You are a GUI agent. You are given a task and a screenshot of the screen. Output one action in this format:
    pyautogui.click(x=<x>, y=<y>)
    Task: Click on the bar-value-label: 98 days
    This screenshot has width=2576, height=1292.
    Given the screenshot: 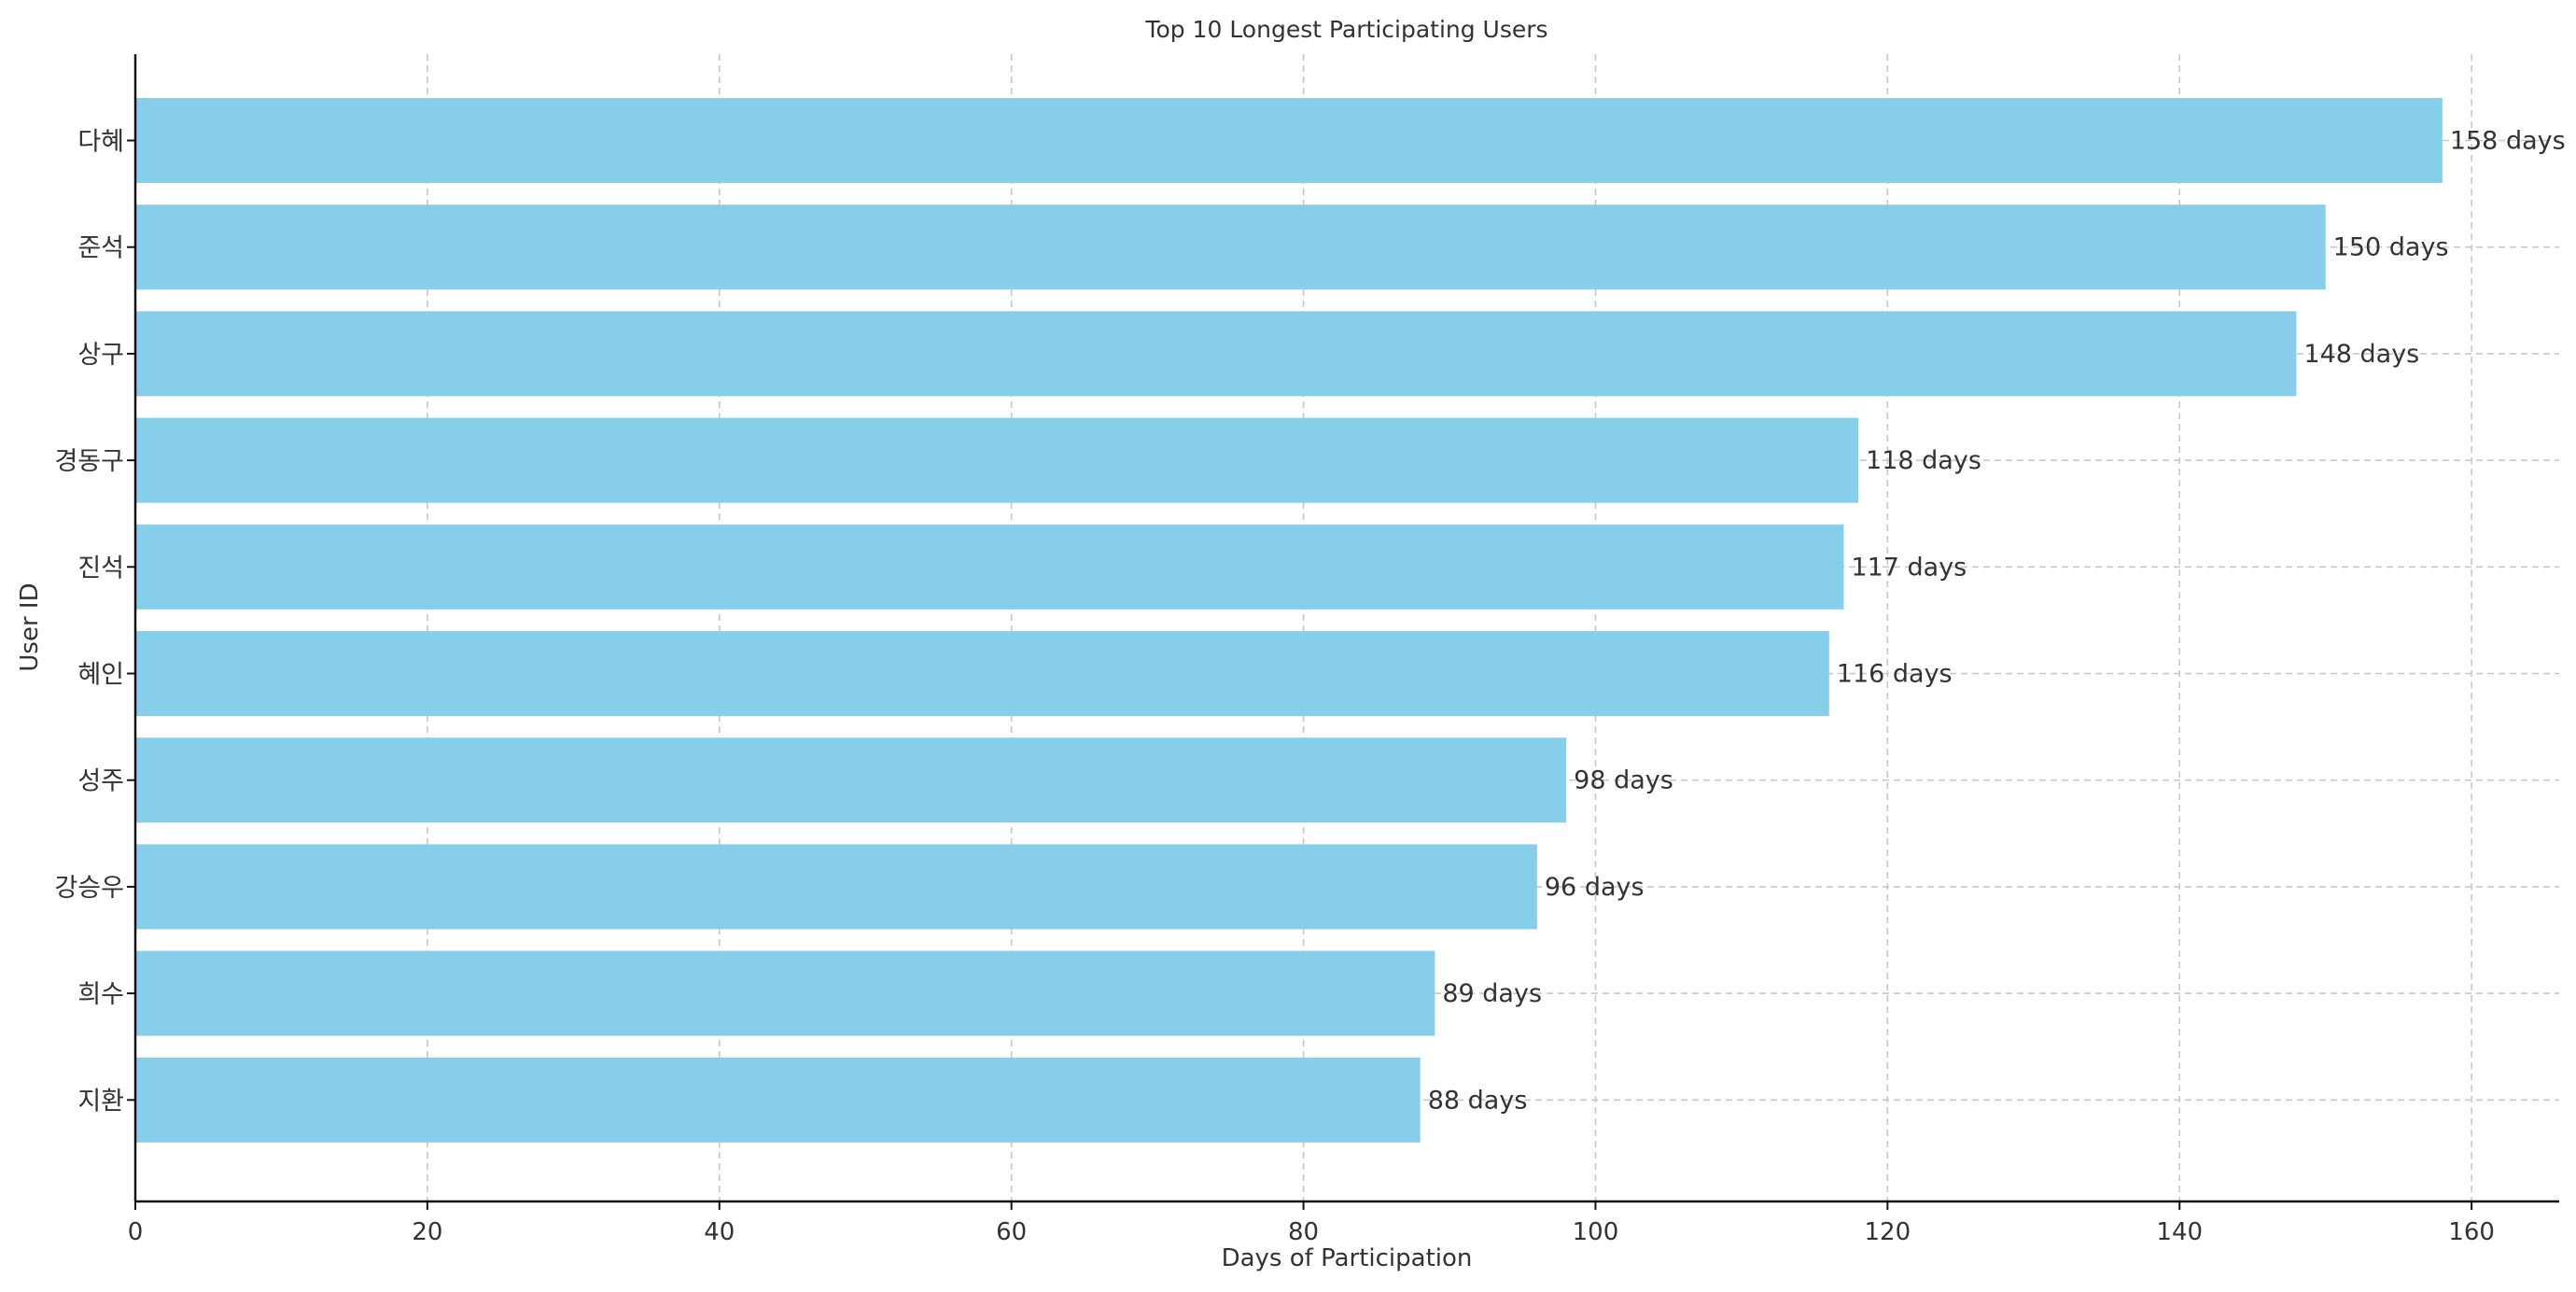 What is the action you would take?
    pyautogui.click(x=1623, y=780)
    